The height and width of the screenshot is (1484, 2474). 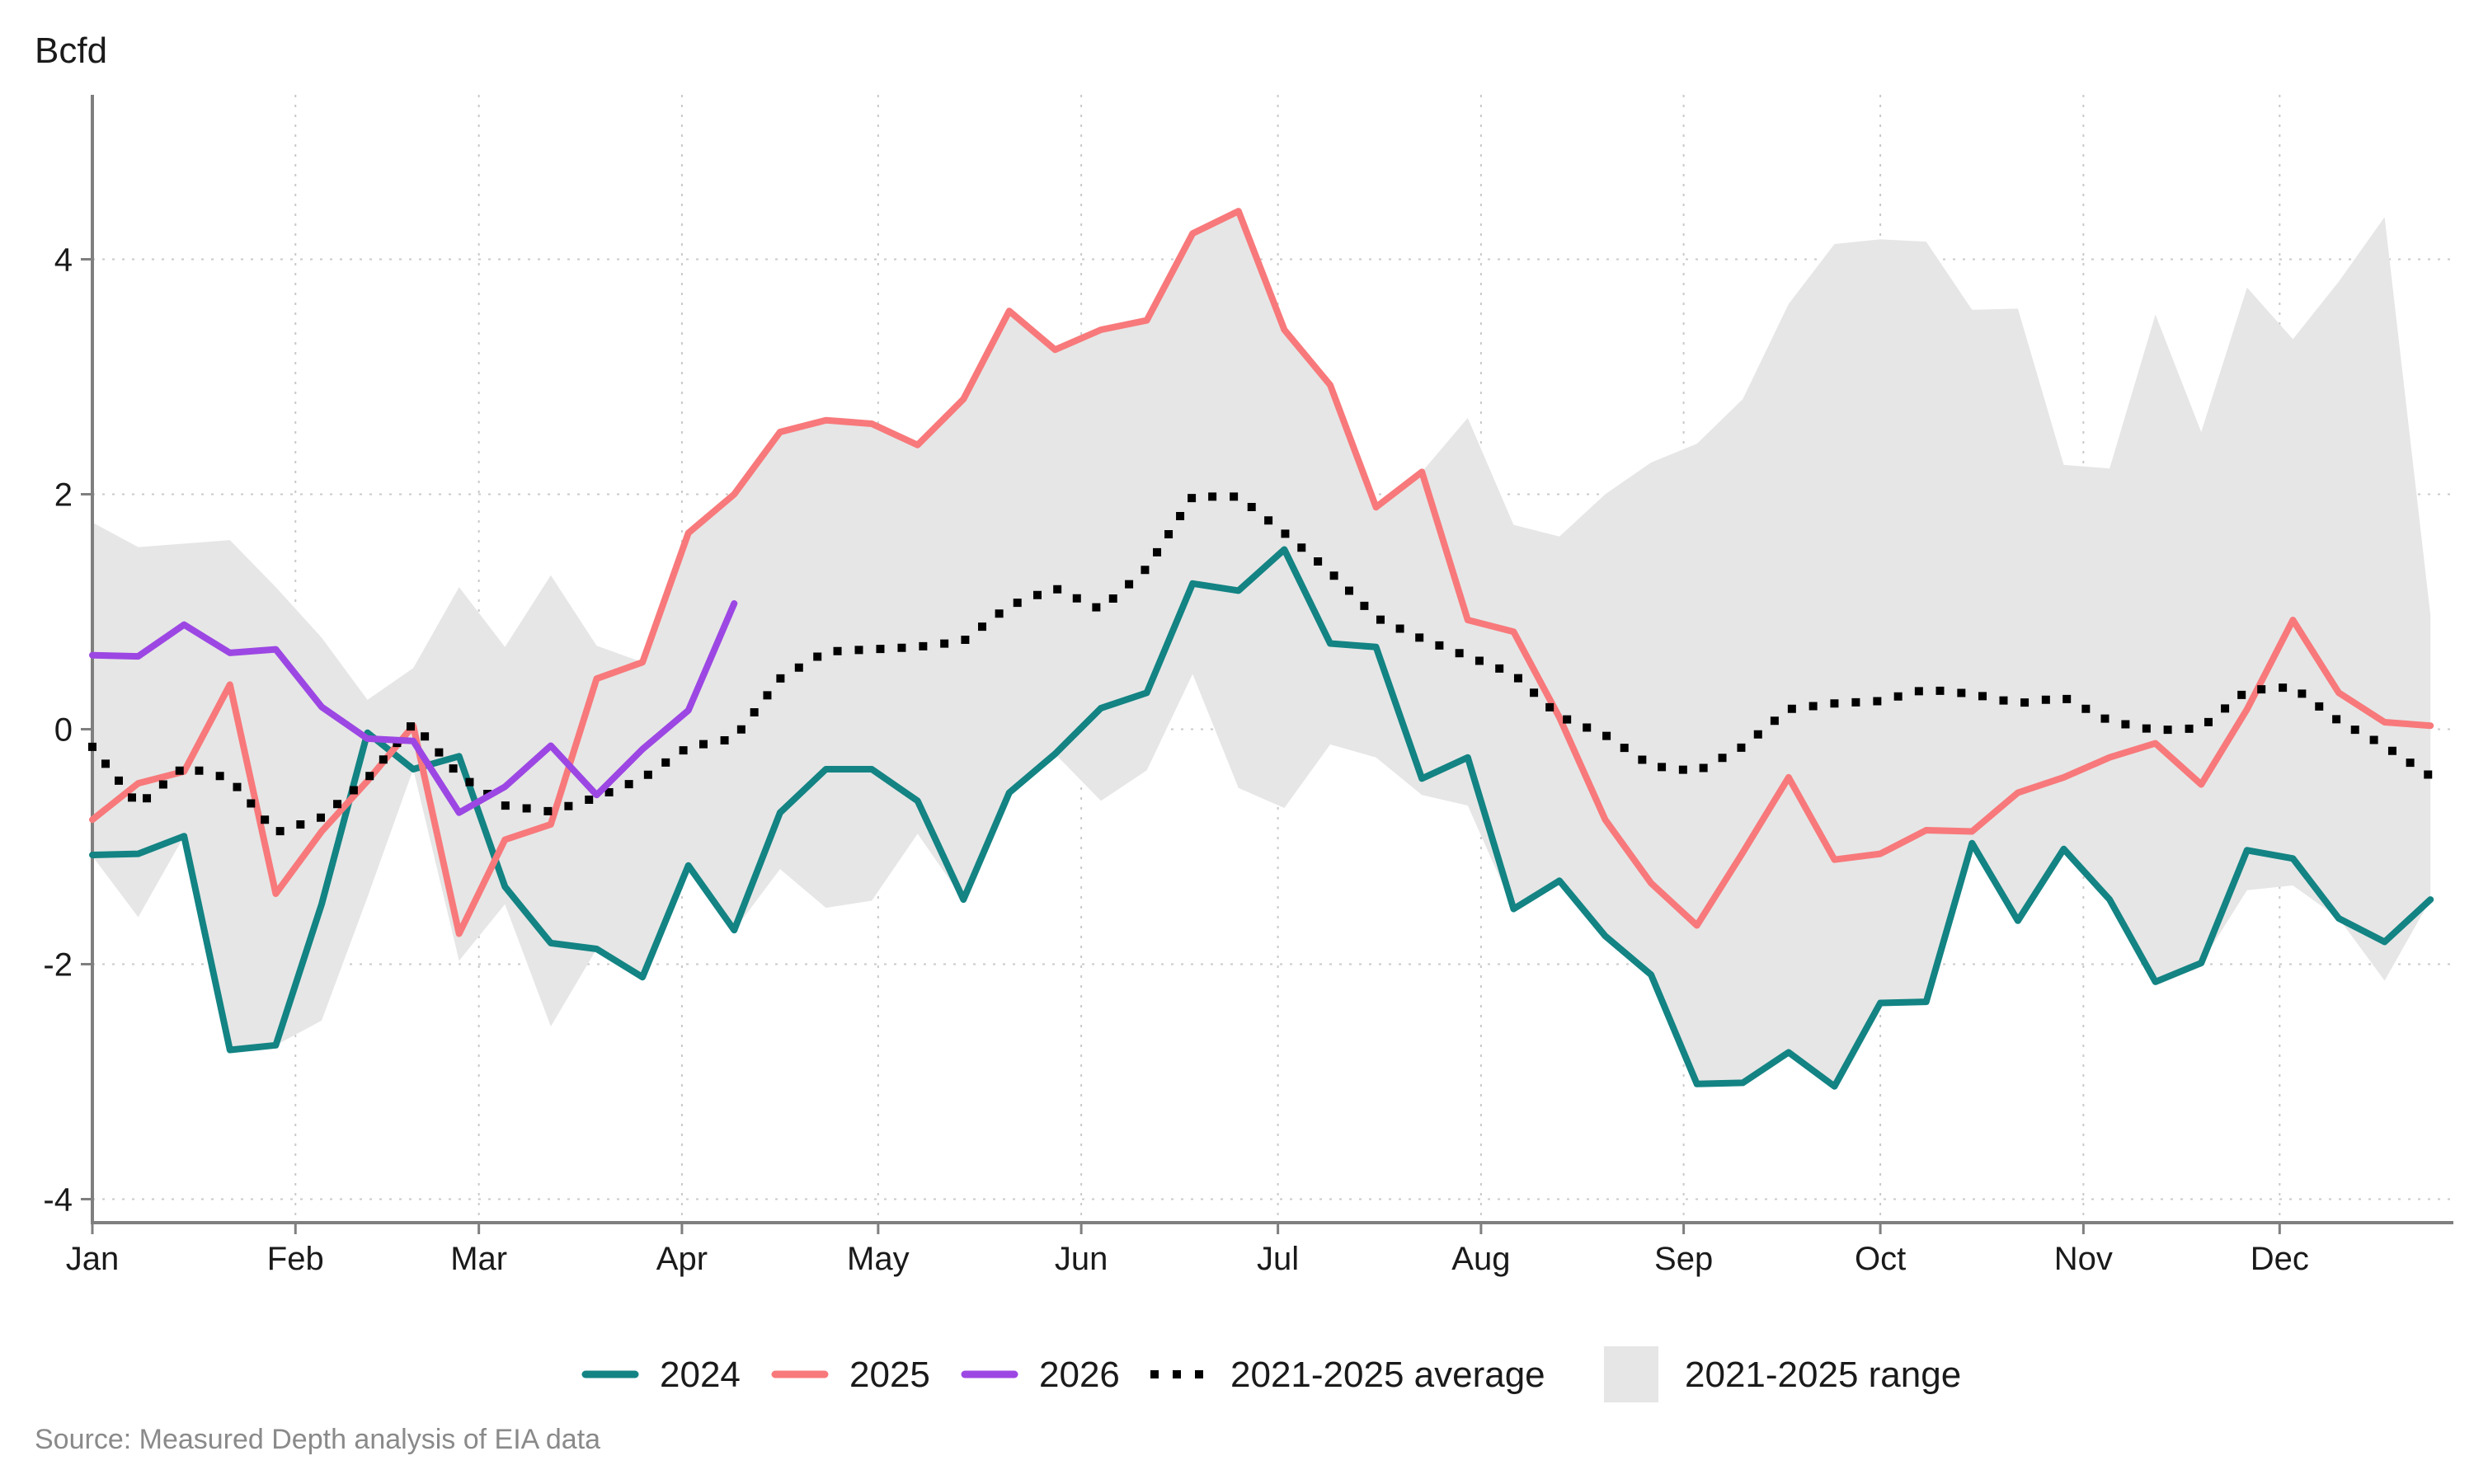 What do you see at coordinates (1081, 1259) in the screenshot?
I see `x-tick-label: Jun` at bounding box center [1081, 1259].